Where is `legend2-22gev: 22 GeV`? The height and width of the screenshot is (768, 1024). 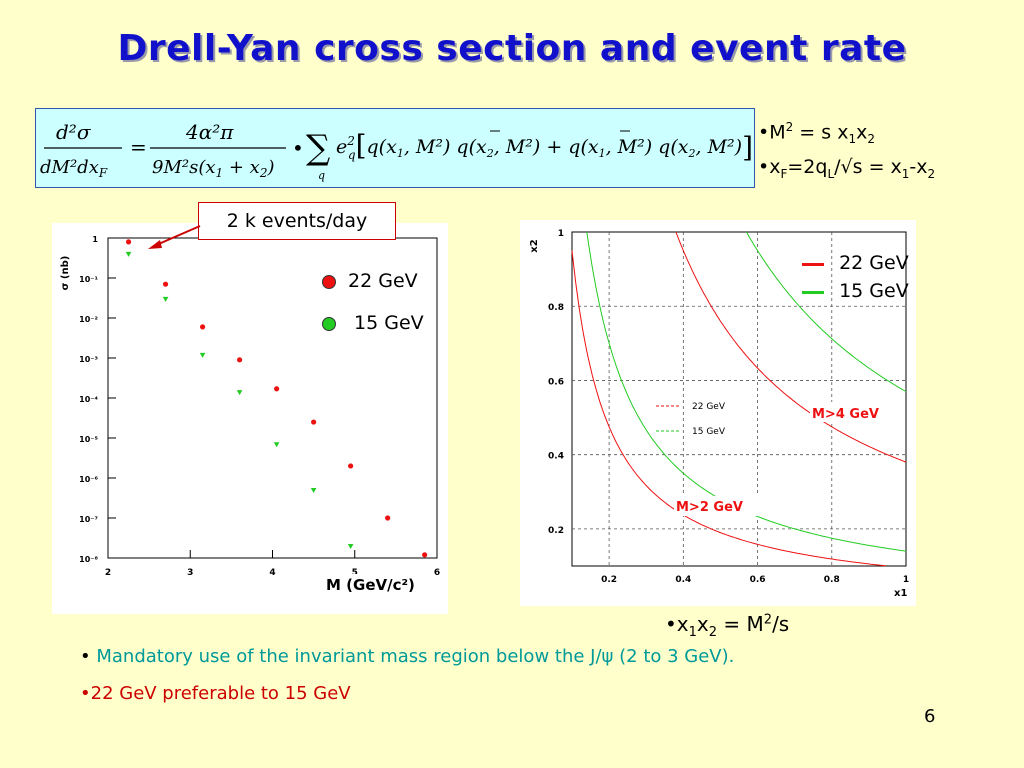
legend2-22gev: 22 GeV is located at coordinates (855, 263).